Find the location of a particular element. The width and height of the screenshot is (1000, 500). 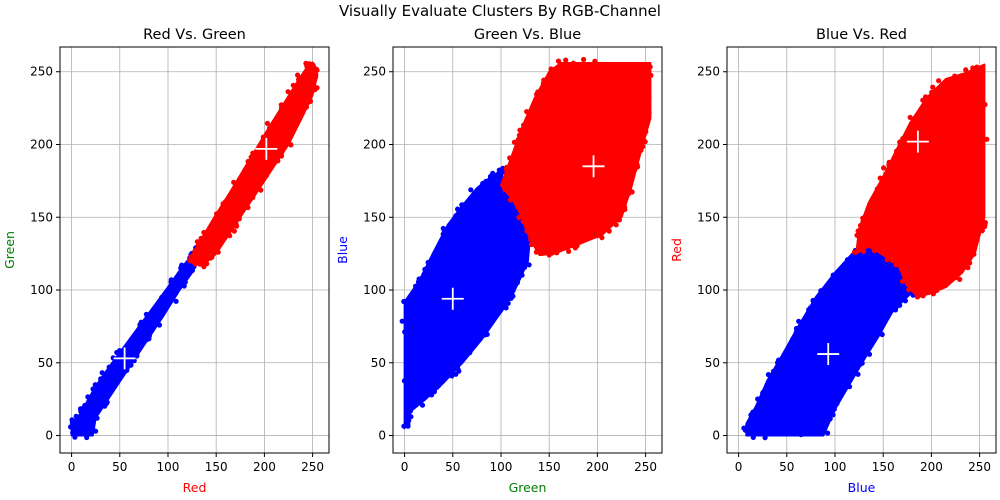

green-vs-blue-ylabel: Blue is located at coordinates (342, 250).